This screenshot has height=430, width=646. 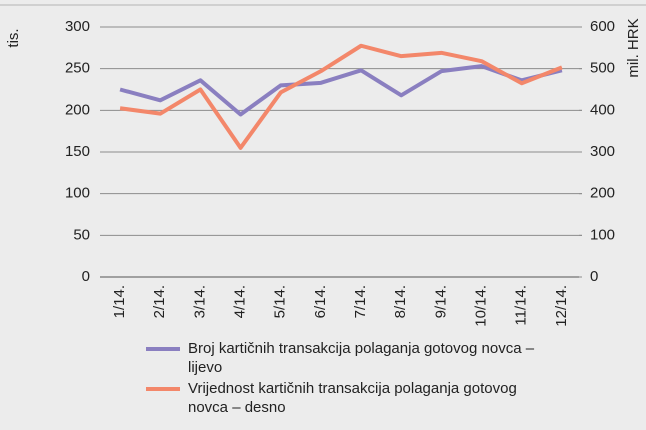 What do you see at coordinates (77, 193) in the screenshot?
I see `y-tick-label: 100` at bounding box center [77, 193].